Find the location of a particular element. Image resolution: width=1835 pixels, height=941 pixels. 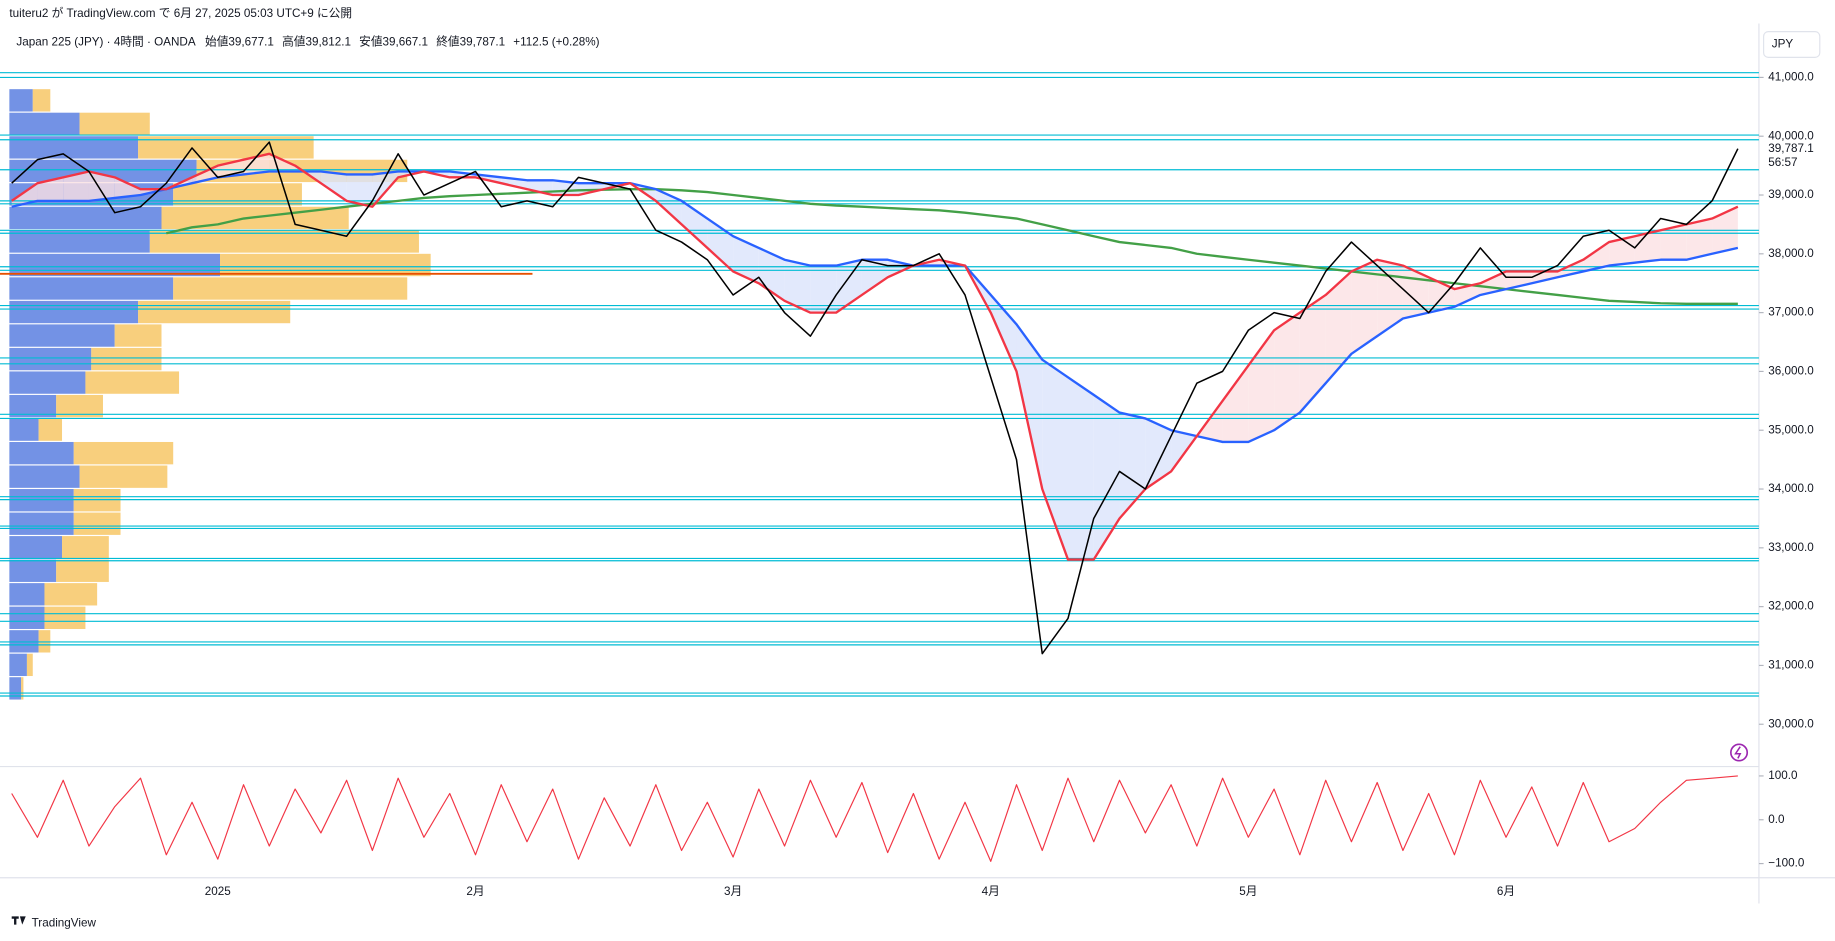

x-tick-label: 4月 is located at coordinates (991, 891).